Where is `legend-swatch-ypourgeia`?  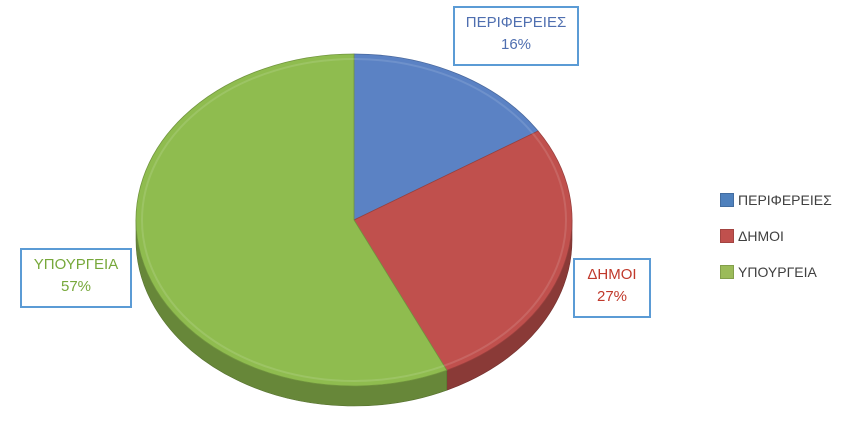
legend-swatch-ypourgeia is located at coordinates (727, 272).